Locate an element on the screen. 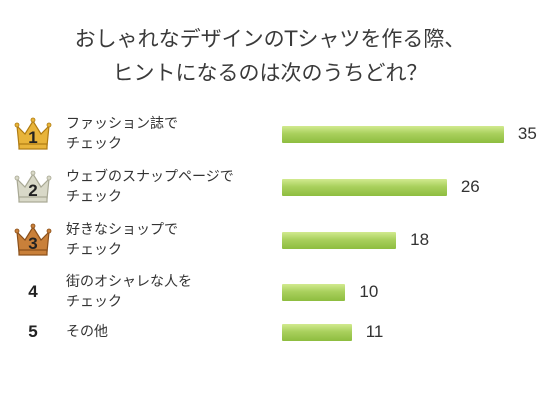  rank-badge-3: 3 is located at coordinates (33, 240).